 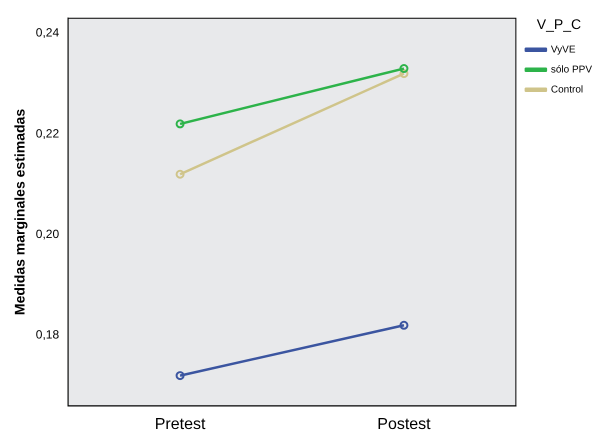 What do you see at coordinates (571, 70) in the screenshot?
I see `legend-label: sólo PPV` at bounding box center [571, 70].